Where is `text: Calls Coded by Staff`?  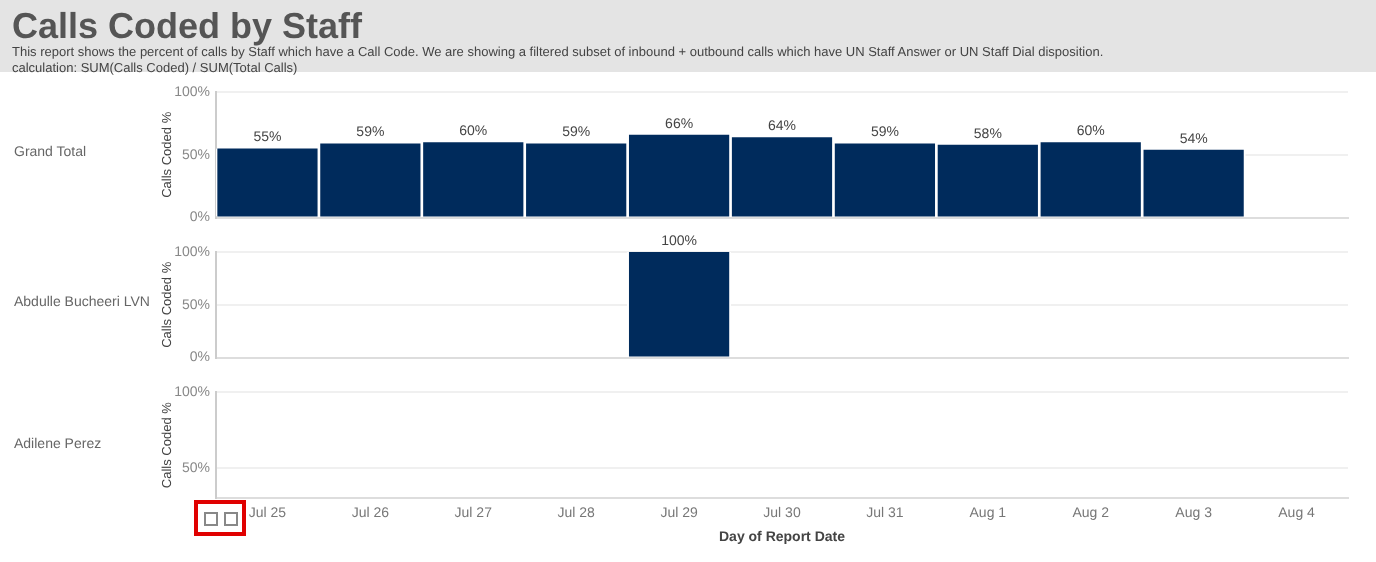
text: Calls Coded by Staff is located at coordinates (188, 25).